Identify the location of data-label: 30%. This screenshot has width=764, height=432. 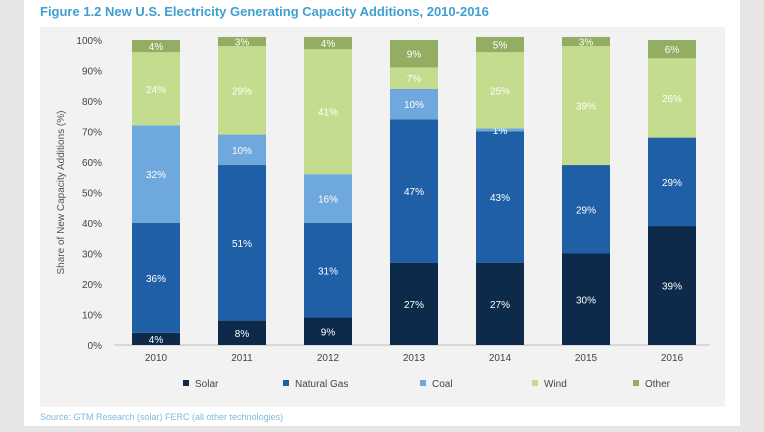
(586, 300).